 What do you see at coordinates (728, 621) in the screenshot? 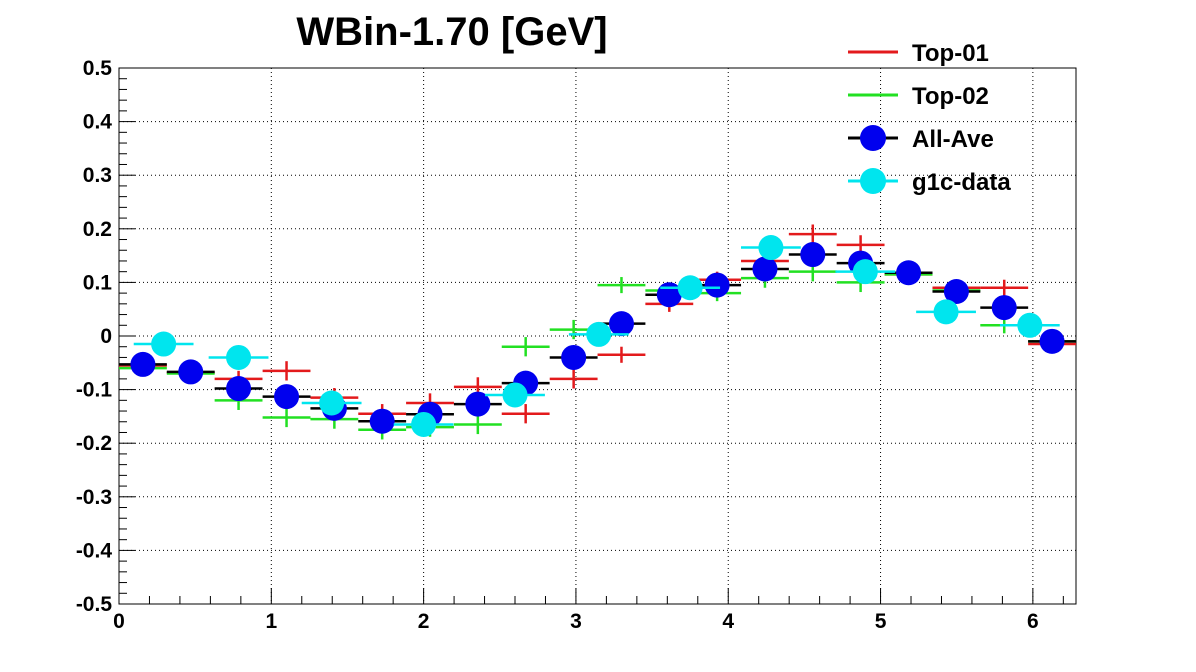
I see `x-tick-label: 4` at bounding box center [728, 621].